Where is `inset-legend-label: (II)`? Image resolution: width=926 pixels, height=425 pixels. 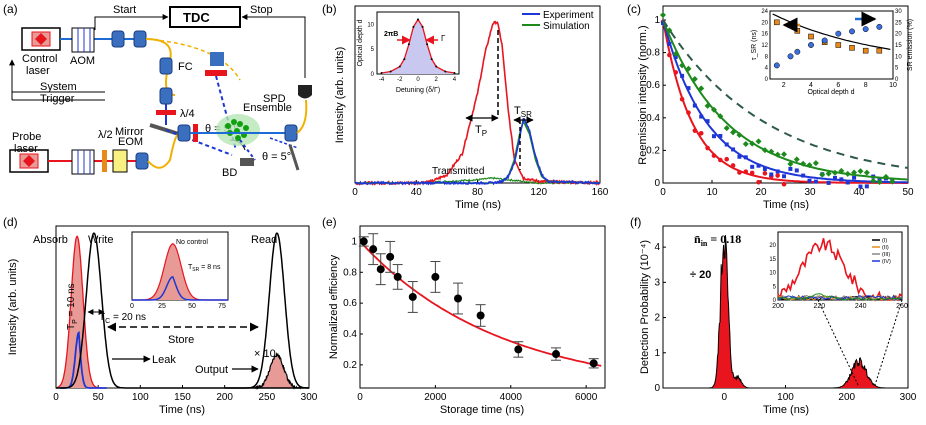 inset-legend-label: (II) is located at coordinates (885, 248).